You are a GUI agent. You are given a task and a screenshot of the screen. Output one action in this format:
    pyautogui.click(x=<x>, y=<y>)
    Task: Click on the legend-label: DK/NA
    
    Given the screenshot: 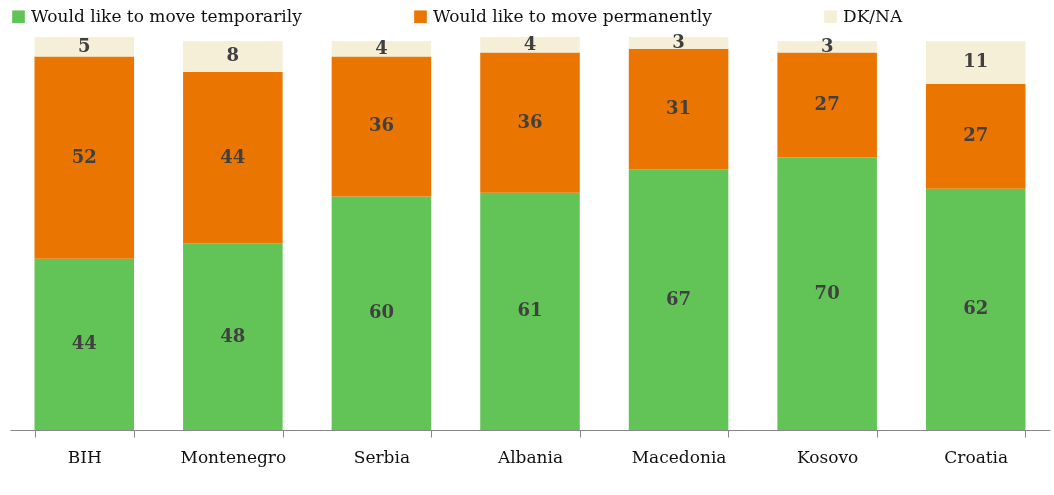 What is the action you would take?
    pyautogui.click(x=873, y=15)
    